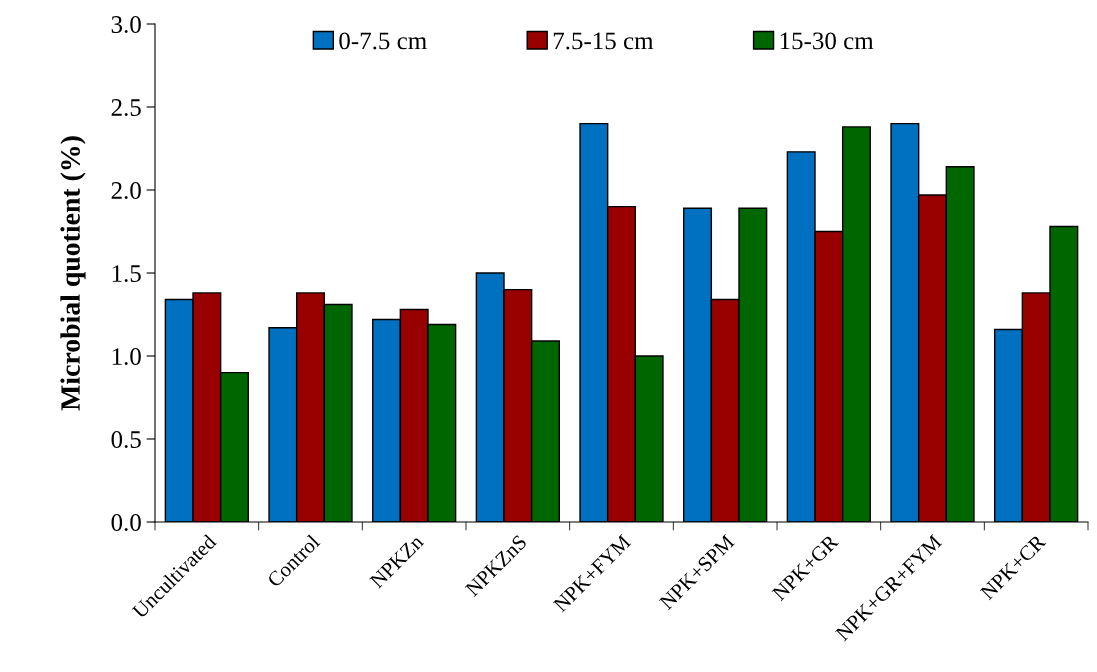  Describe the element at coordinates (126, 108) in the screenshot. I see `y-tick-label: 2.5` at that location.